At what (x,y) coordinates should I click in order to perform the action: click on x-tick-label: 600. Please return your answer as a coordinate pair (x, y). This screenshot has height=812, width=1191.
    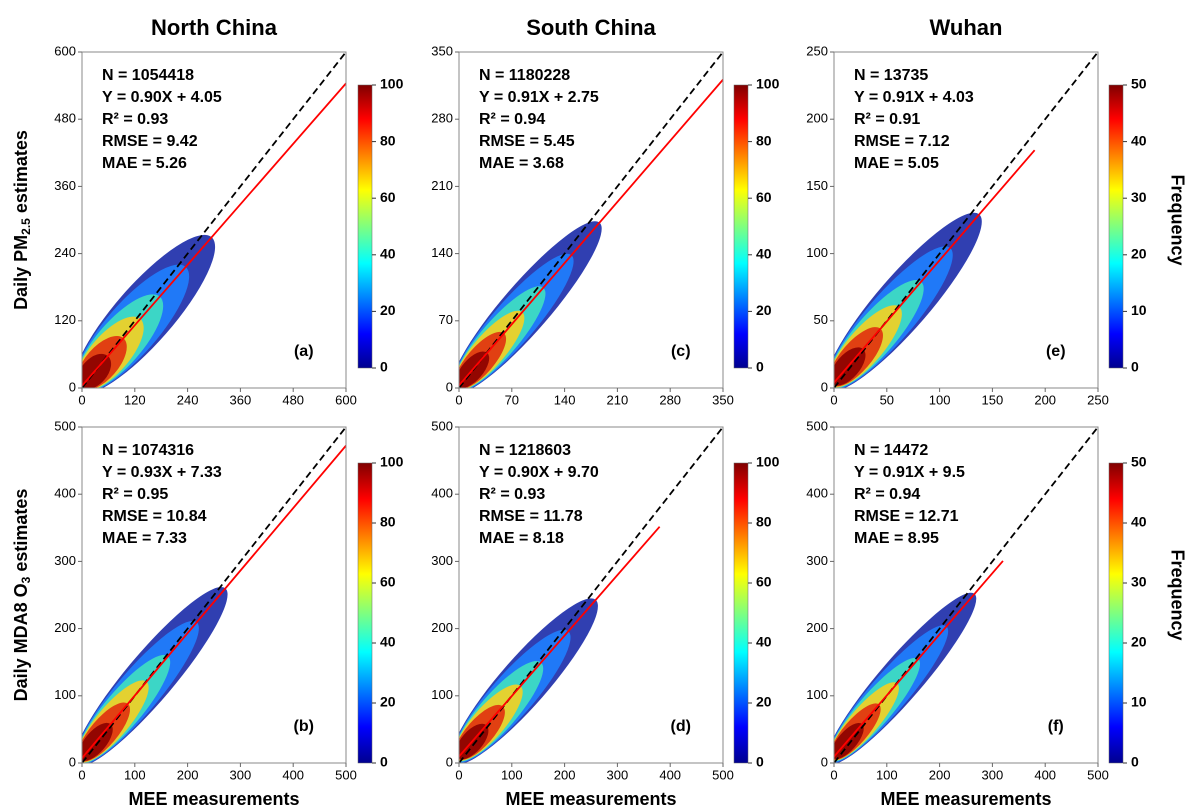
    Looking at the image, I should click on (346, 399).